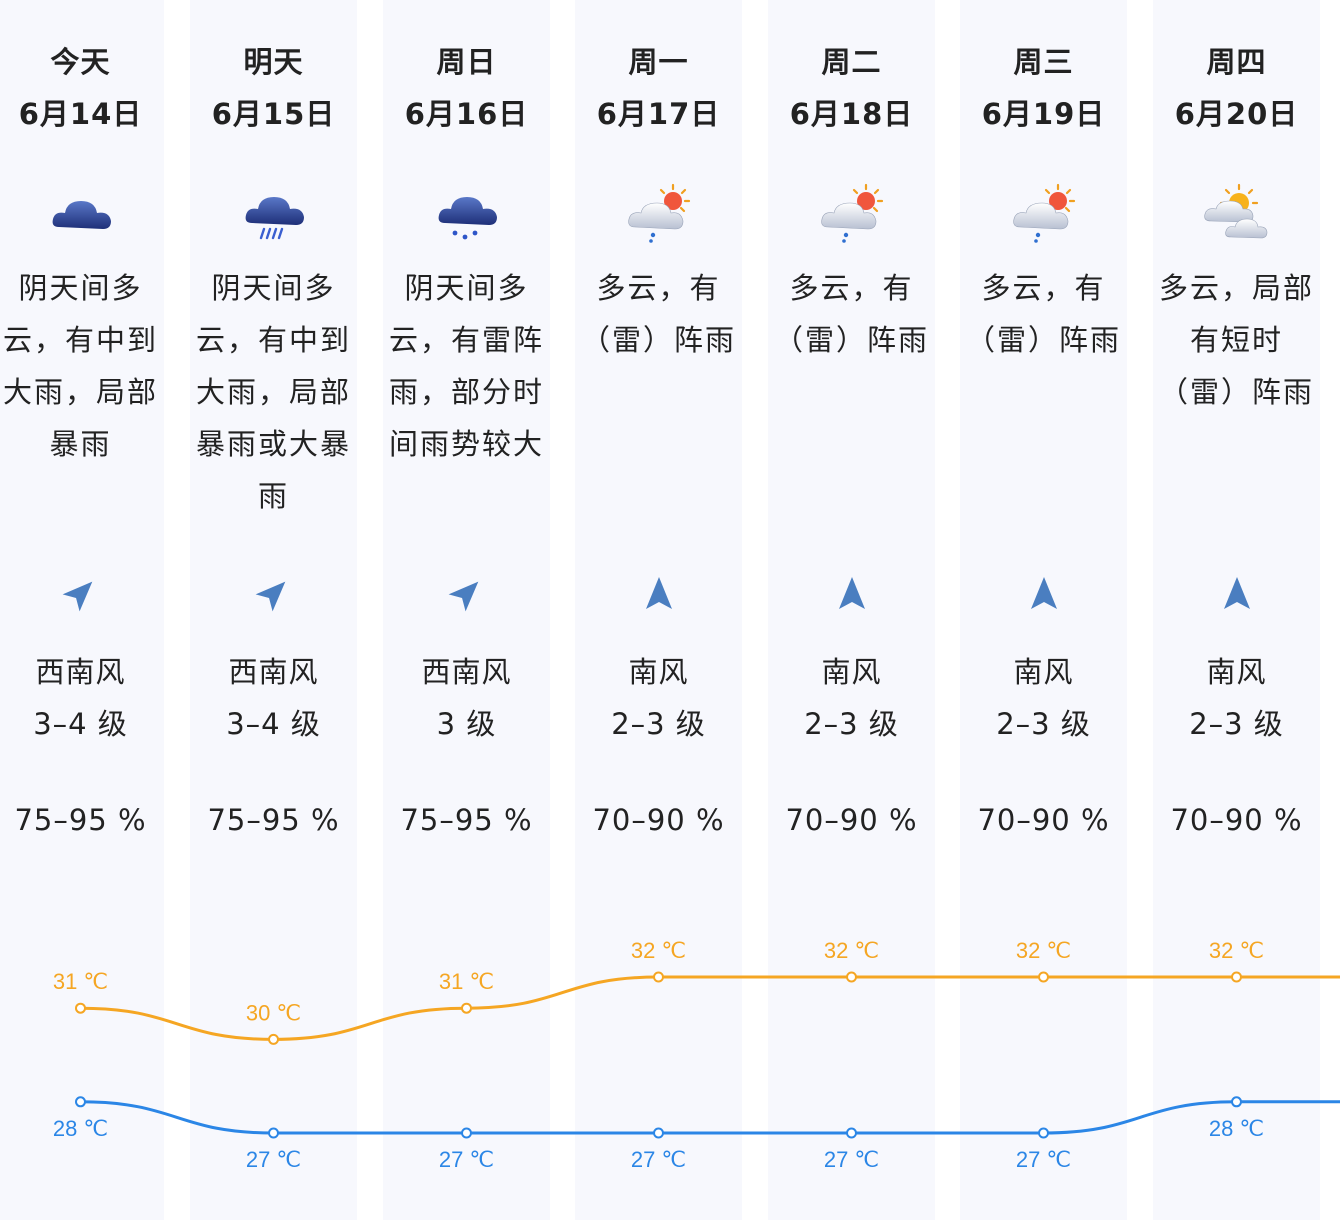  What do you see at coordinates (273, 88) in the screenshot?
I see `day-header: 明天 6月15日` at bounding box center [273, 88].